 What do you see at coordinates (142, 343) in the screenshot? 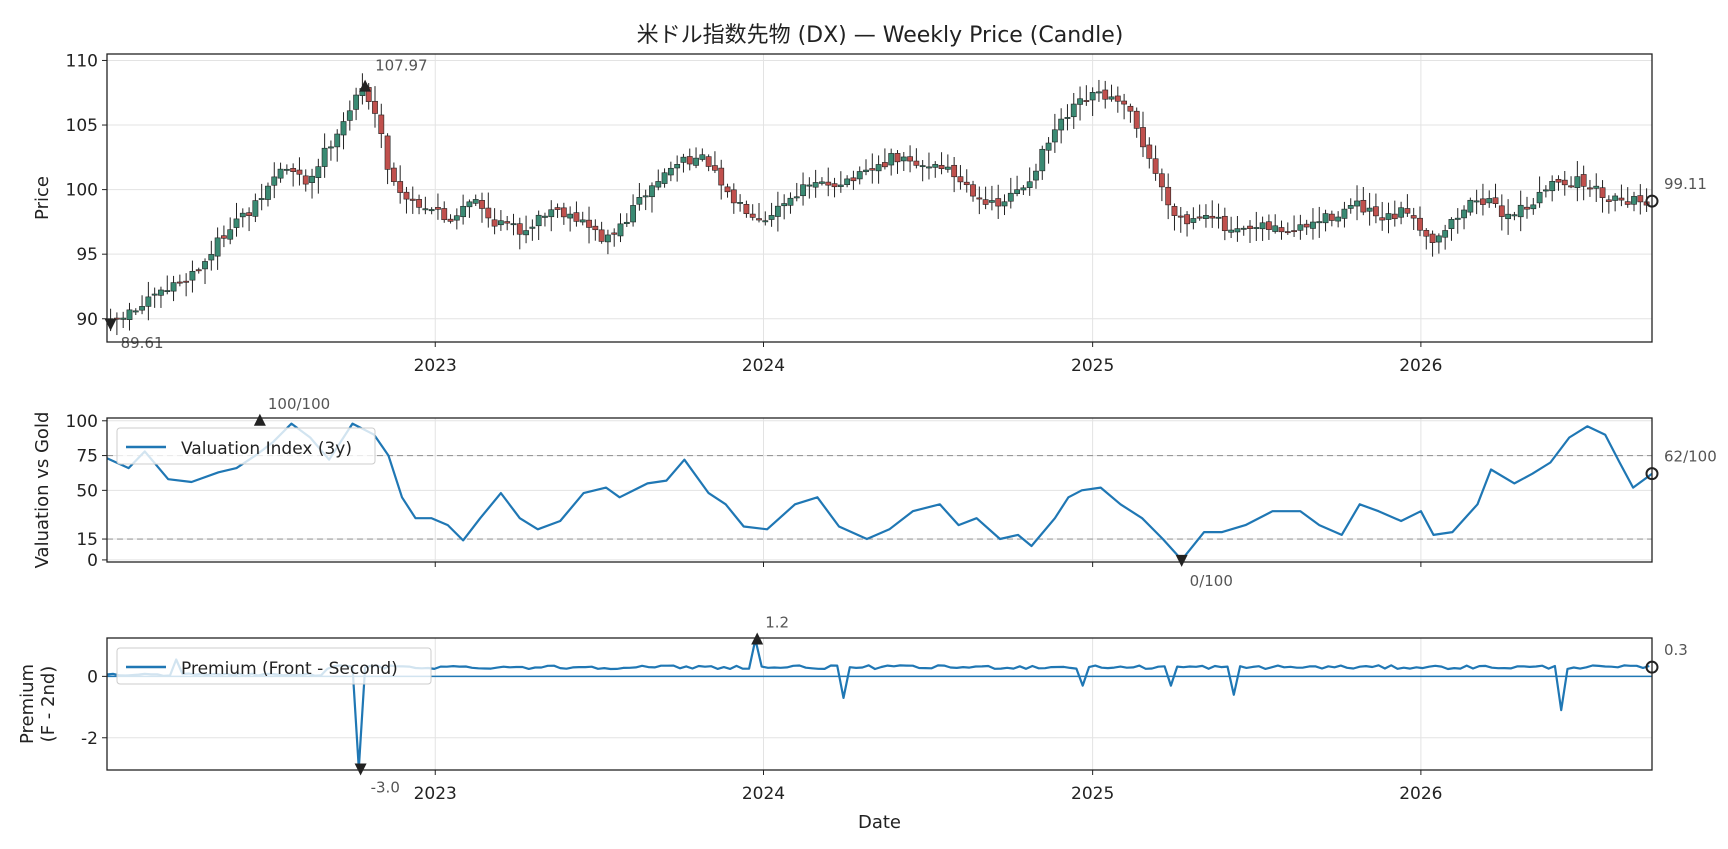
I see `annotation-label: 89.61` at bounding box center [142, 343].